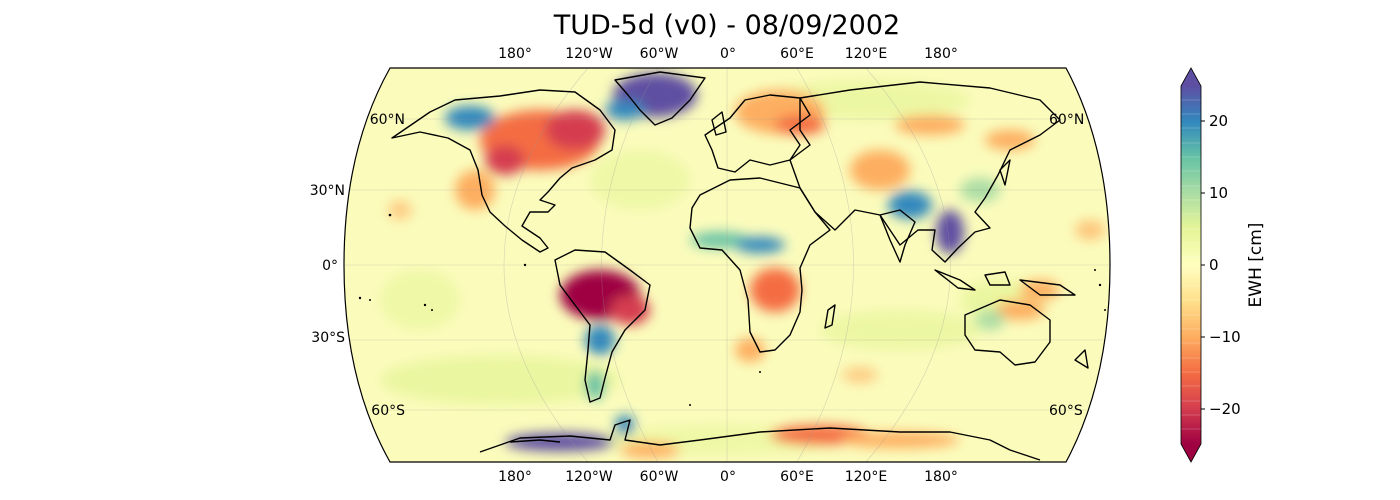  Describe the element at coordinates (925, 172) in the screenshot. I see `asia-outline` at that location.